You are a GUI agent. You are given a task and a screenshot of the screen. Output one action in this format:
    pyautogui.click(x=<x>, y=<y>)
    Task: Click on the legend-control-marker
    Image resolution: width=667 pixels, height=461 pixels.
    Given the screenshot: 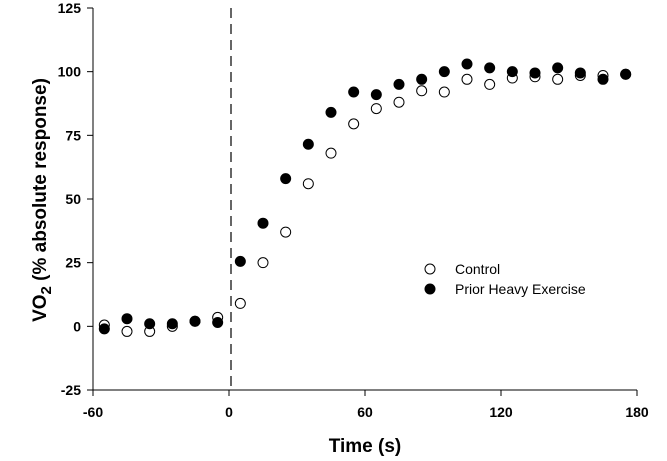 What is the action you would take?
    pyautogui.click(x=430, y=269)
    